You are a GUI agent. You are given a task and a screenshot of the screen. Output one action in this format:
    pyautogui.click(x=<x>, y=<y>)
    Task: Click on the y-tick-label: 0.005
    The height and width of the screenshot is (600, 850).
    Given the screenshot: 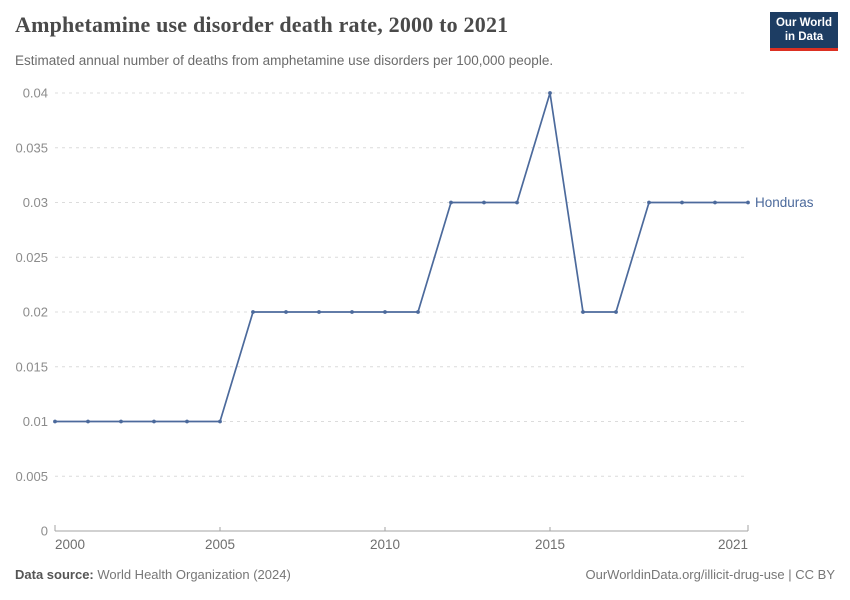 What is the action you would take?
    pyautogui.click(x=31, y=476)
    